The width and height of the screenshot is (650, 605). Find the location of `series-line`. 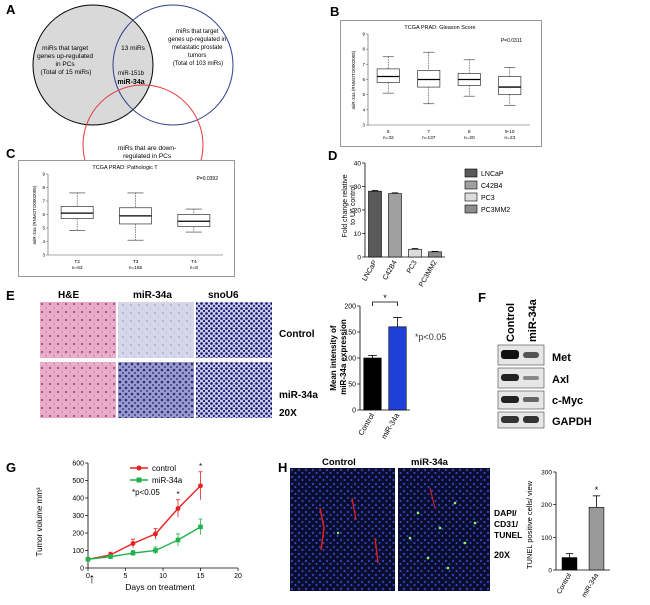

series-line is located at coordinates (144, 543).